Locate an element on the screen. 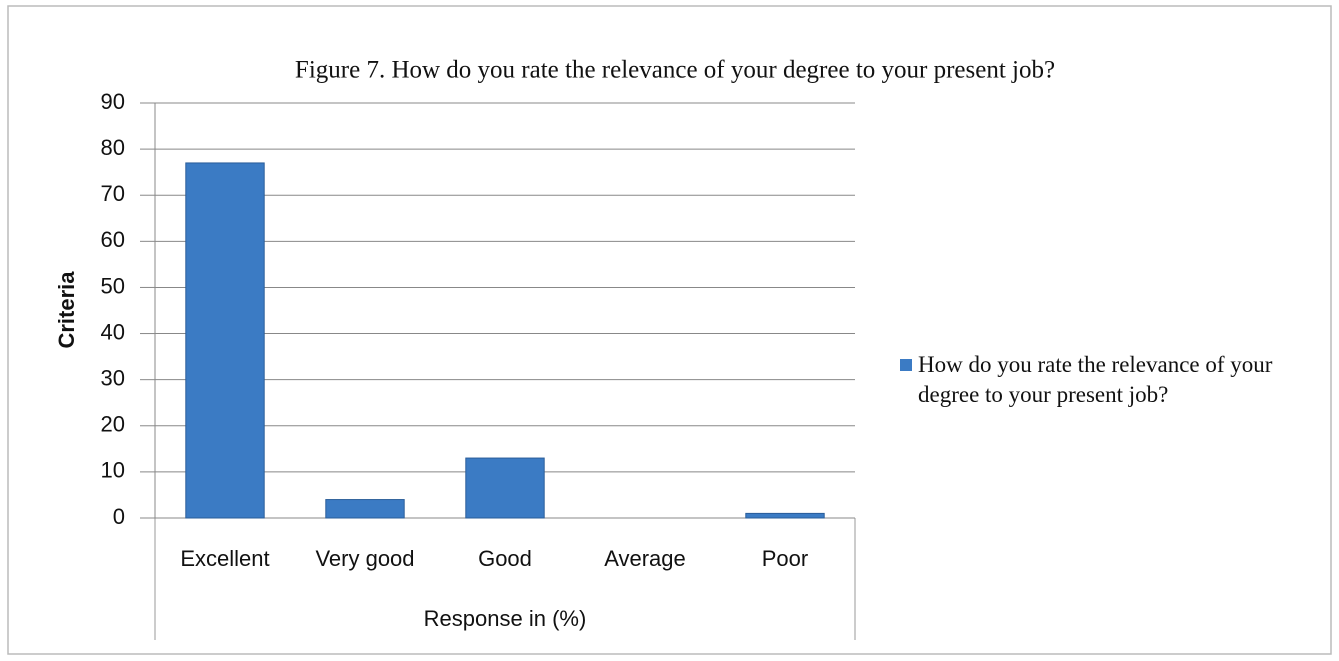 The width and height of the screenshot is (1339, 661). x-tick-label: Poor is located at coordinates (785, 558).